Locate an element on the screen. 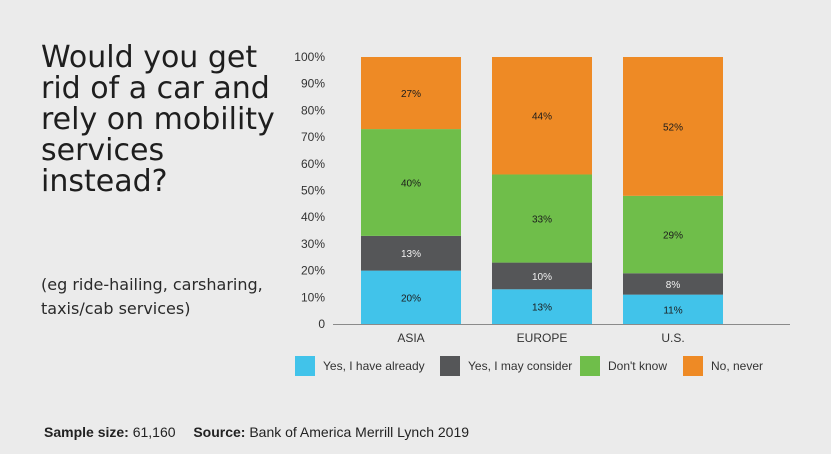  x-tick-label: U.S. is located at coordinates (672, 338).